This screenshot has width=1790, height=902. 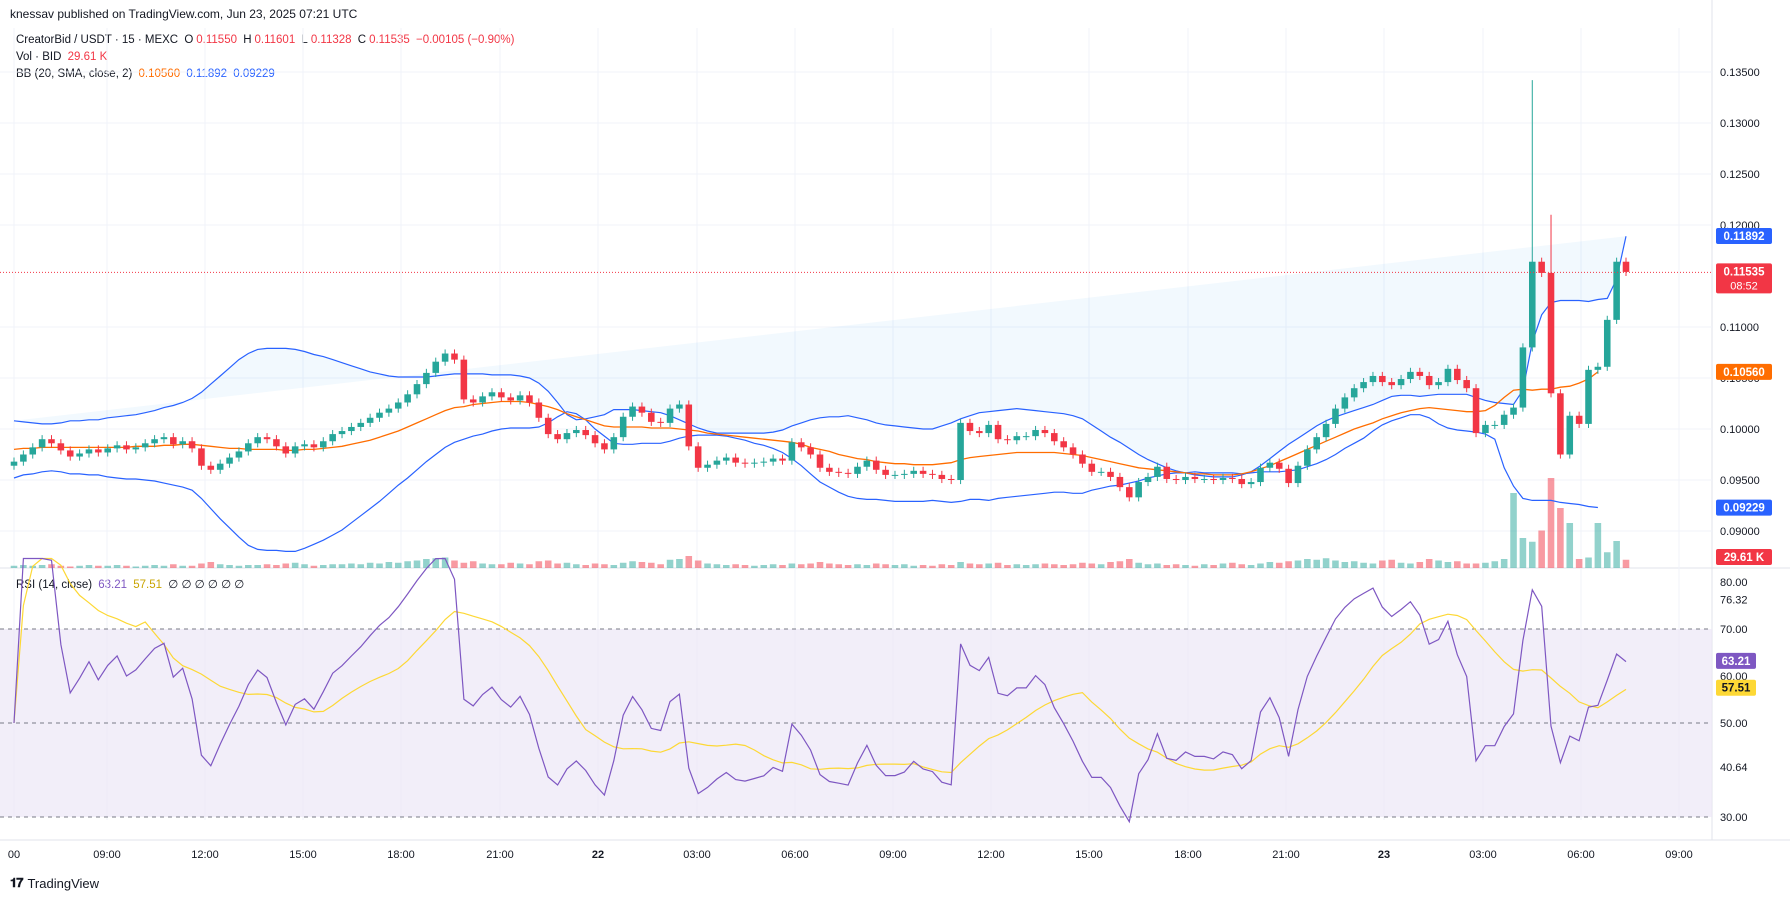 I want to click on bb-lower-value: 0.09229, so click(x=254, y=74).